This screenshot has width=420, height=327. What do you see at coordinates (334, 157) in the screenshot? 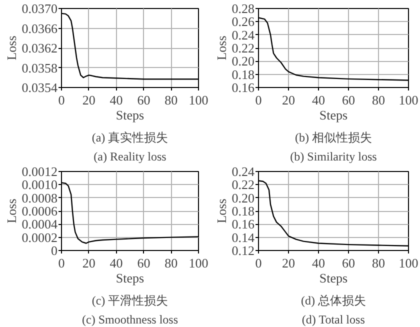
I see `text: (b) Similarity loss` at bounding box center [334, 157].